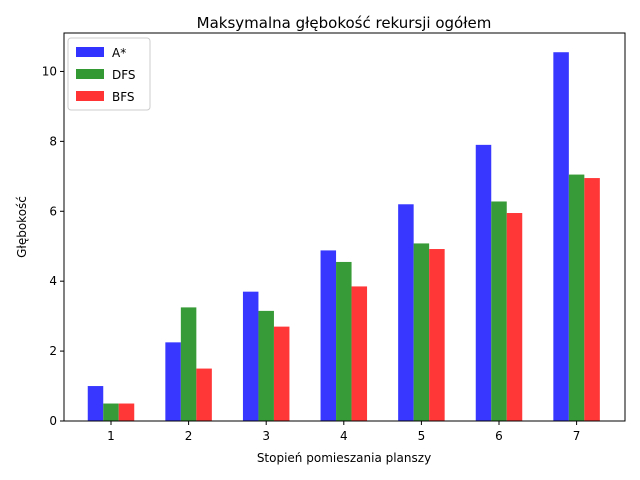  I want to click on y-tick-label: 4, so click(53, 281).